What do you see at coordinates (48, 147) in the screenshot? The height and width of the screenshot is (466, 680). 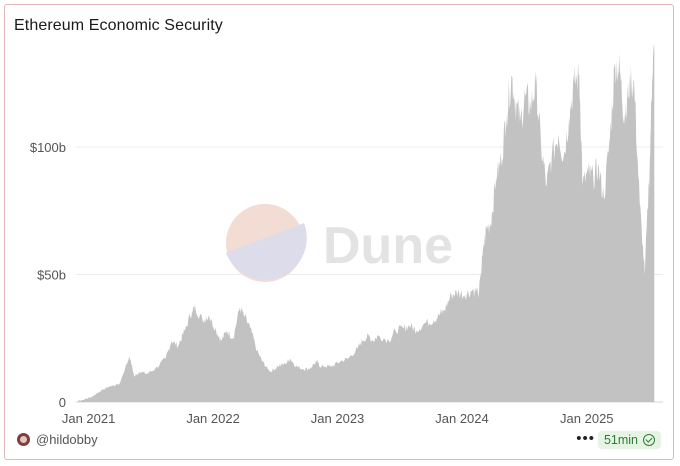 I see `y-tick-label: $100b` at bounding box center [48, 147].